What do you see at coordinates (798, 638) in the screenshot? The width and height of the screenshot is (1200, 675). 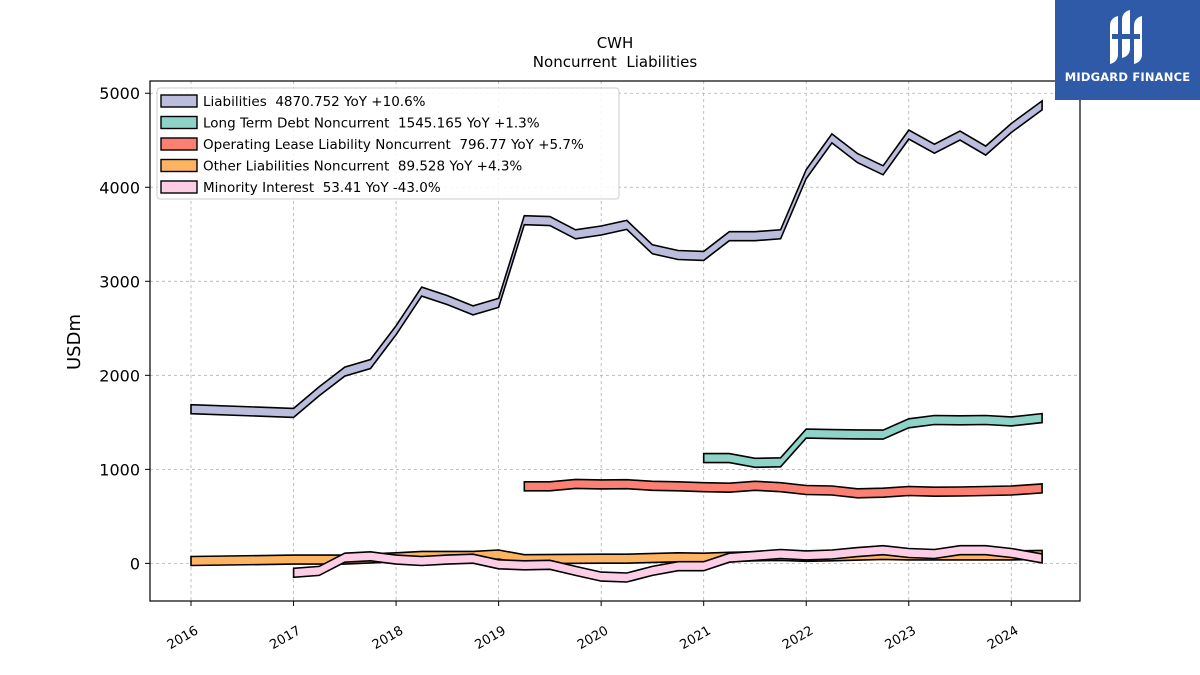 I see `x-tick-label: 2022` at bounding box center [798, 638].